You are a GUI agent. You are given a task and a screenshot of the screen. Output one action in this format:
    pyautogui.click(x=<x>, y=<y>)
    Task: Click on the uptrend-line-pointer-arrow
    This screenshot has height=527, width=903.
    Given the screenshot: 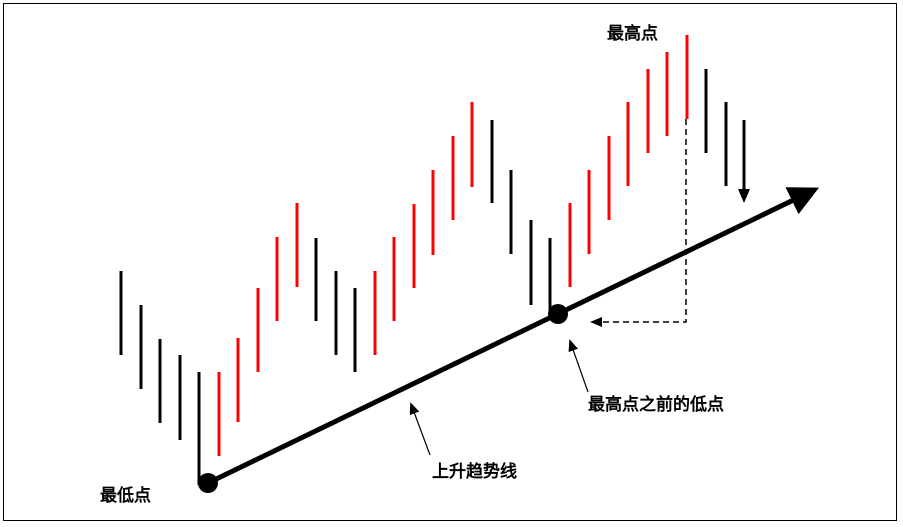 What is the action you would take?
    pyautogui.click(x=420, y=429)
    